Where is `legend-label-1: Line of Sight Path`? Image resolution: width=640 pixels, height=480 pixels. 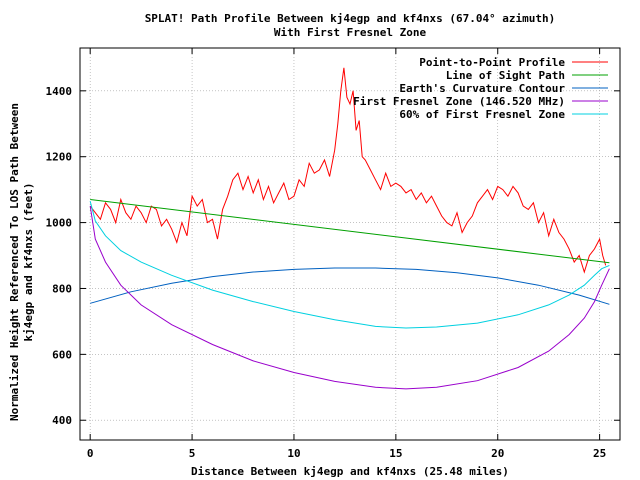 legend-label-1: Line of Sight Path is located at coordinates (505, 75).